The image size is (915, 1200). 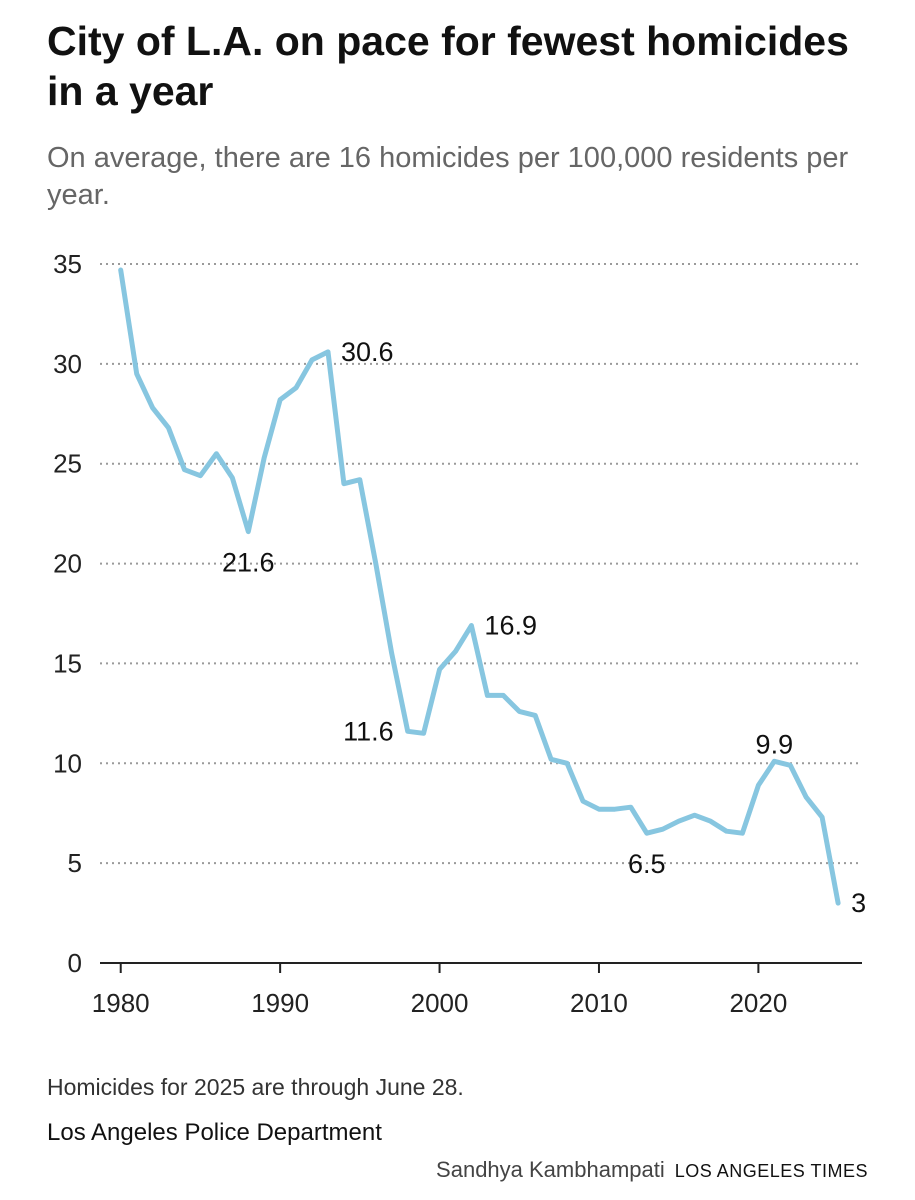 I want to click on data-label-1998: 11.6, so click(x=368, y=731).